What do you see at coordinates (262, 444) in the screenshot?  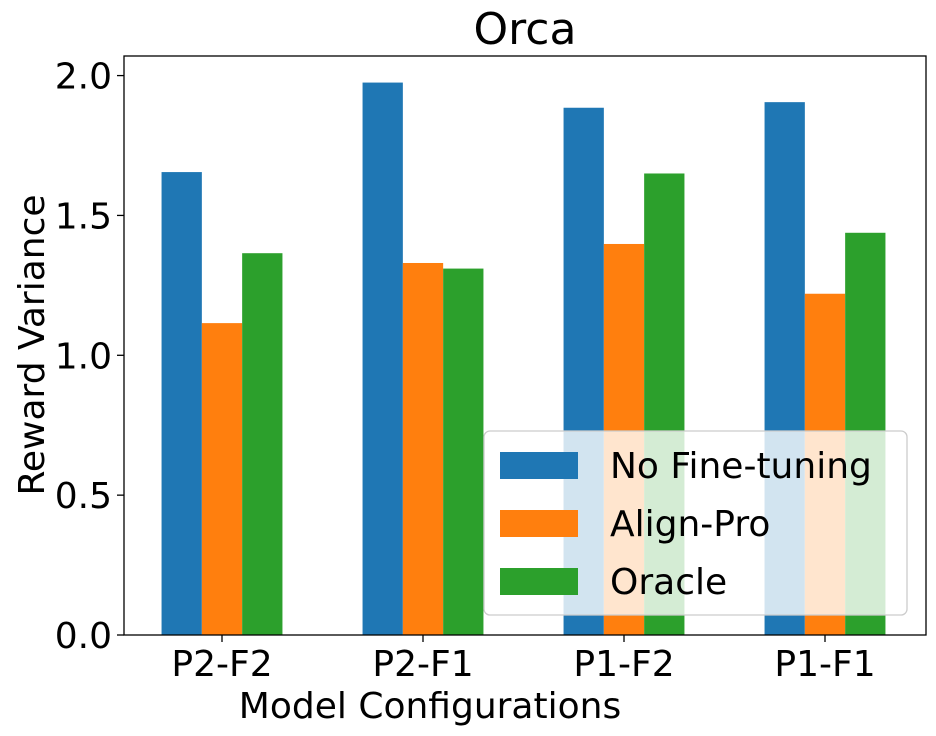 I see `bar-oracle-p2-f2` at bounding box center [262, 444].